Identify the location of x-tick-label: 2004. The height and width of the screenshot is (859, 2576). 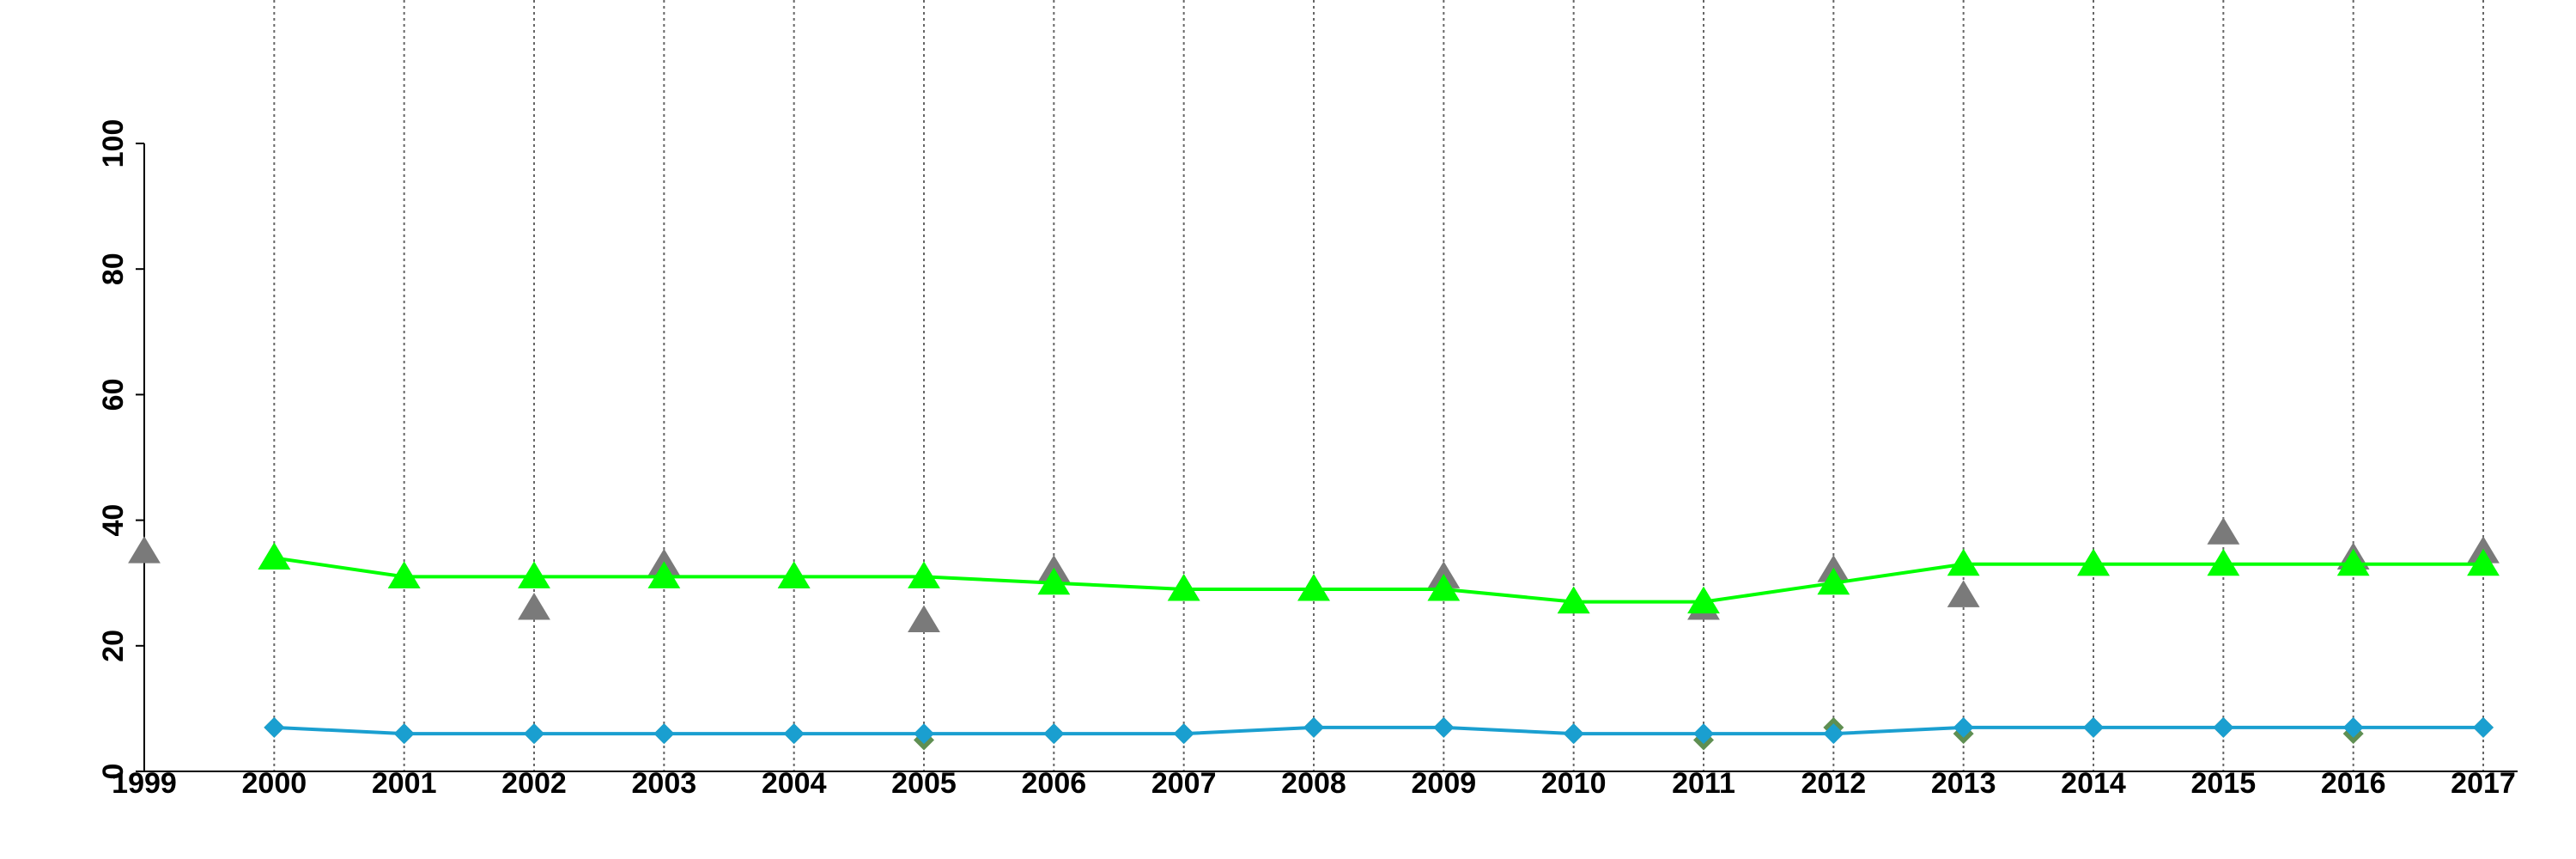
(794, 783).